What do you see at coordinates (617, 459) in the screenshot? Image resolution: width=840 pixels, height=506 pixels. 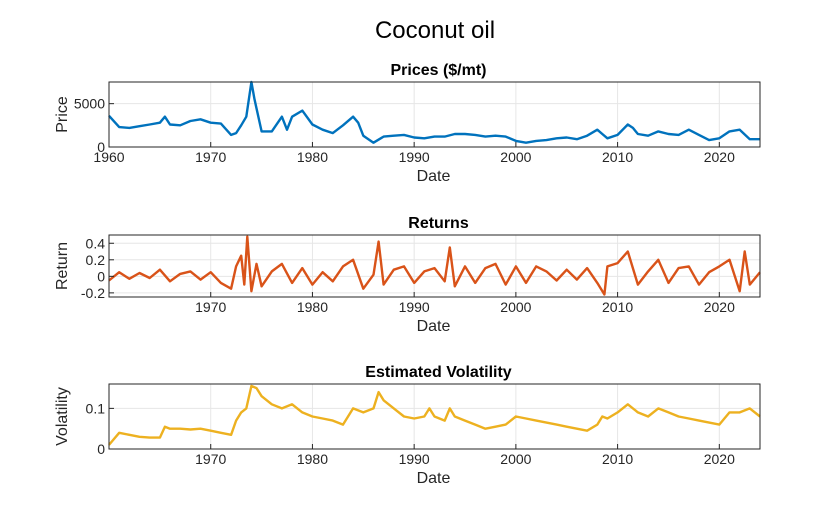 I see `volatility-xtick-label: 2010` at bounding box center [617, 459].